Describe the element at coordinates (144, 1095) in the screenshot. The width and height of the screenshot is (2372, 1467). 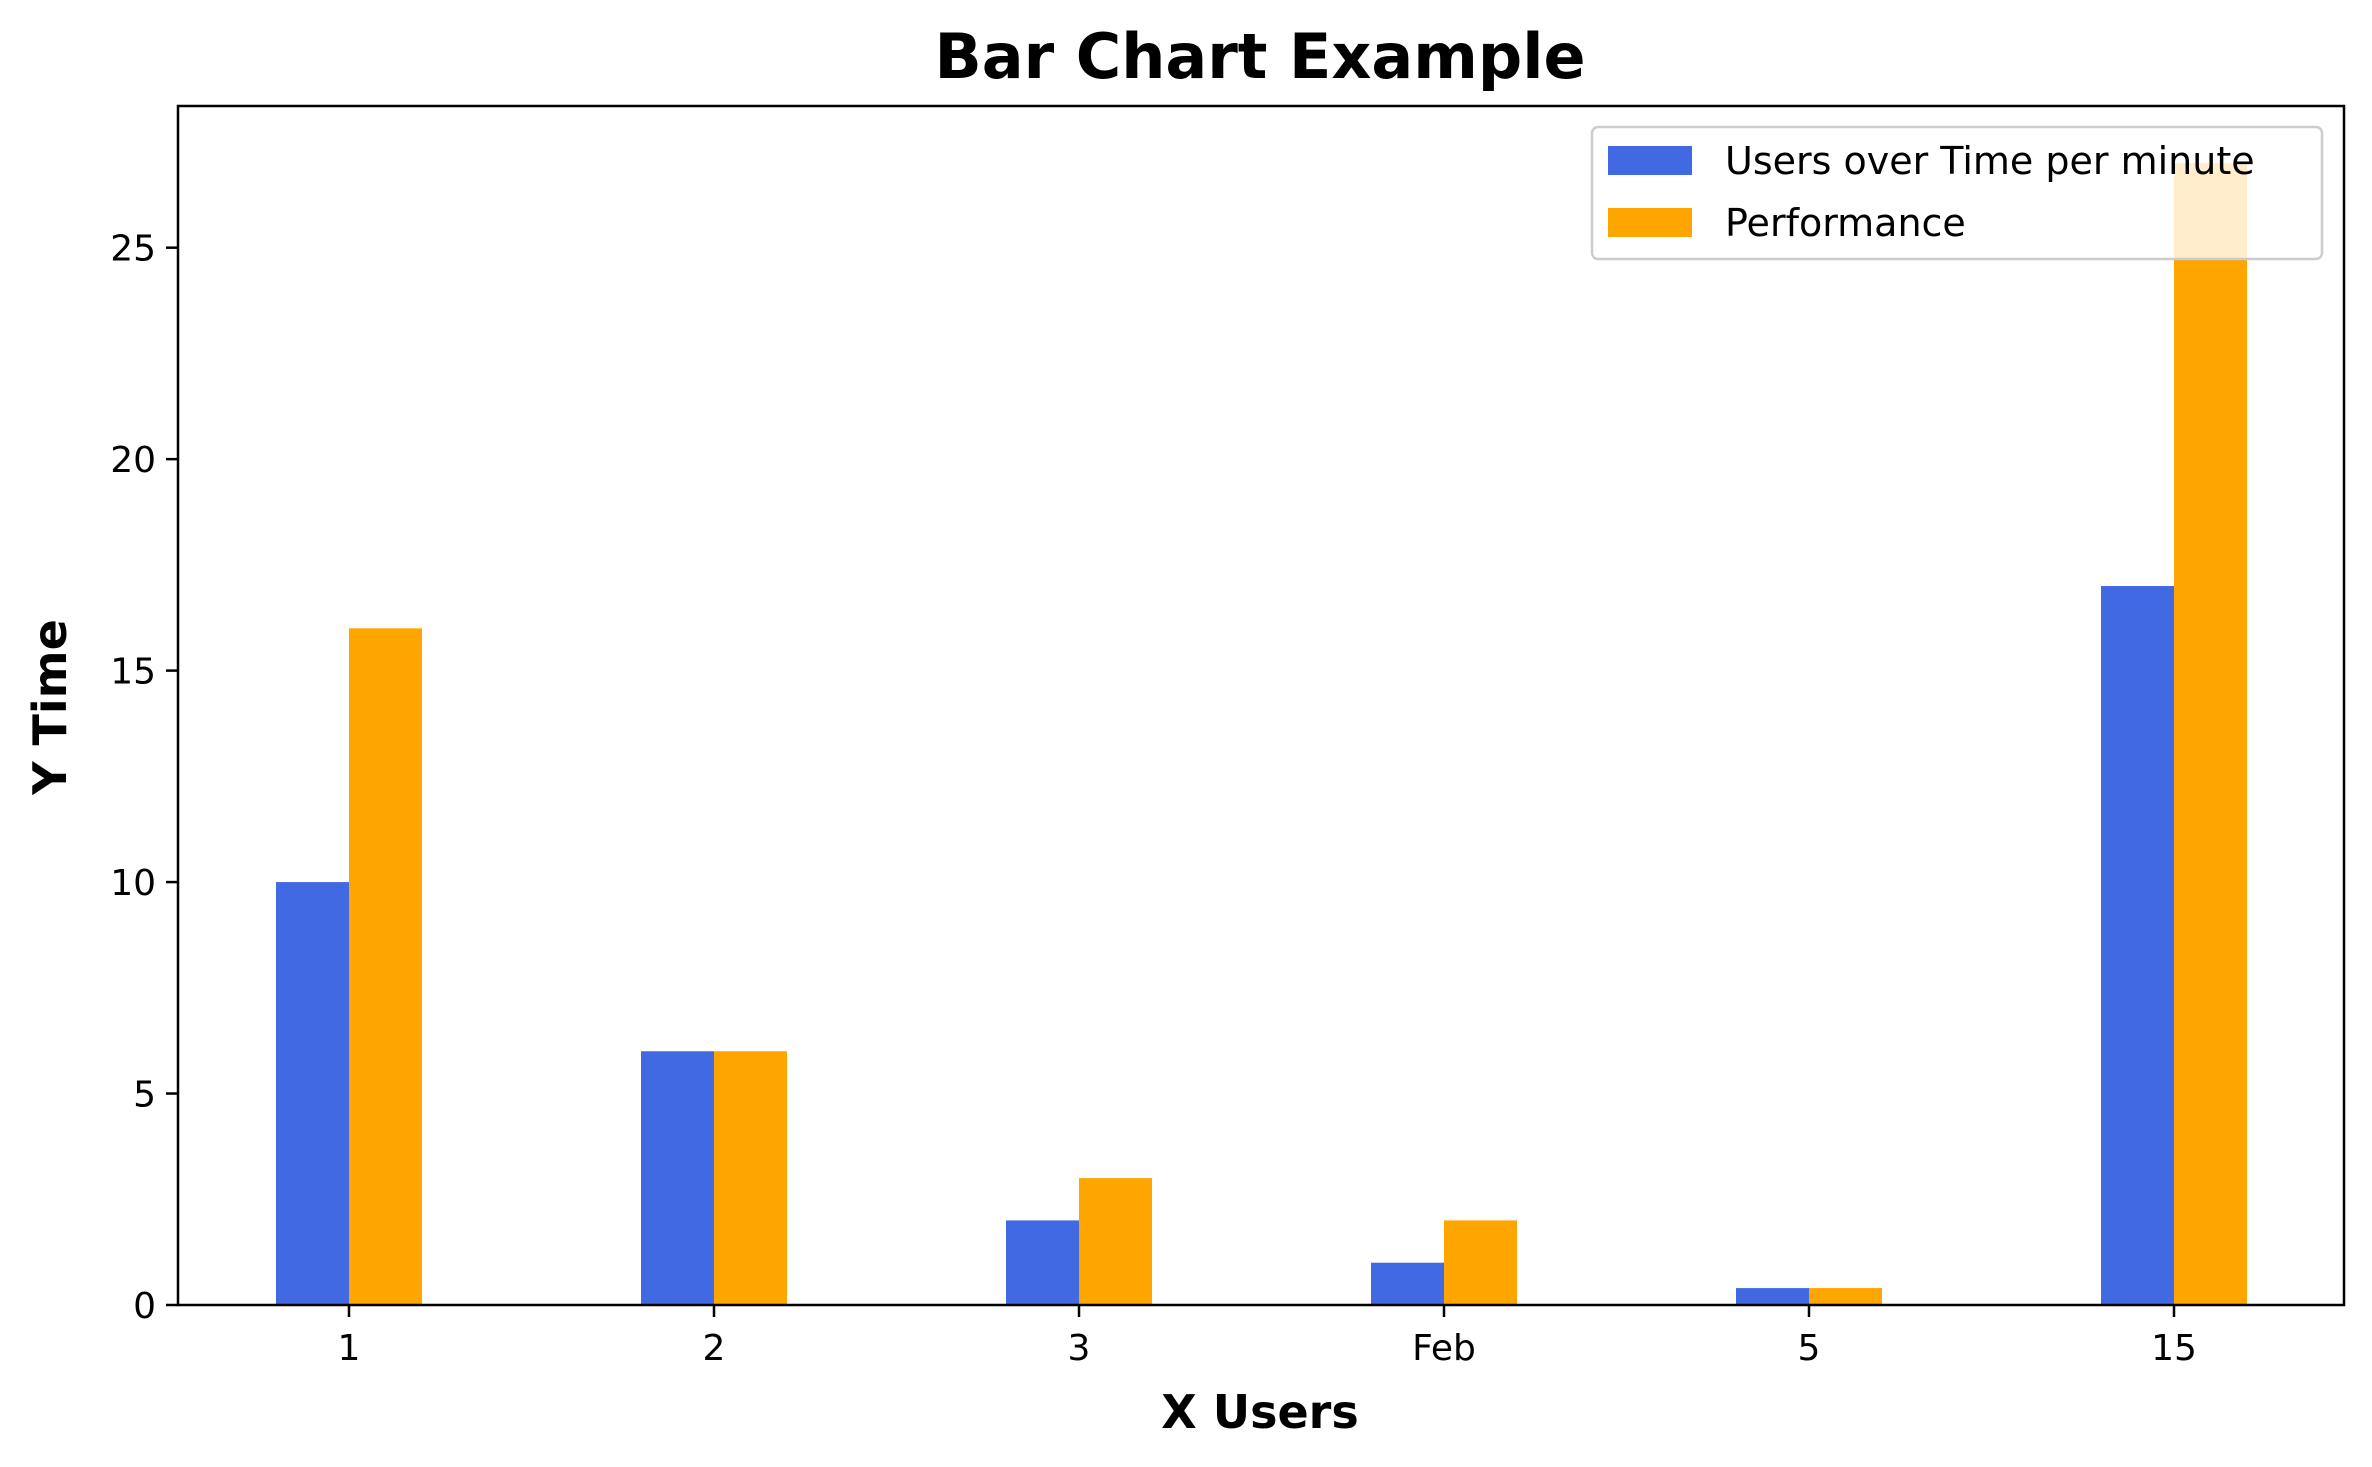
I see `y-tick-label: 5` at that location.